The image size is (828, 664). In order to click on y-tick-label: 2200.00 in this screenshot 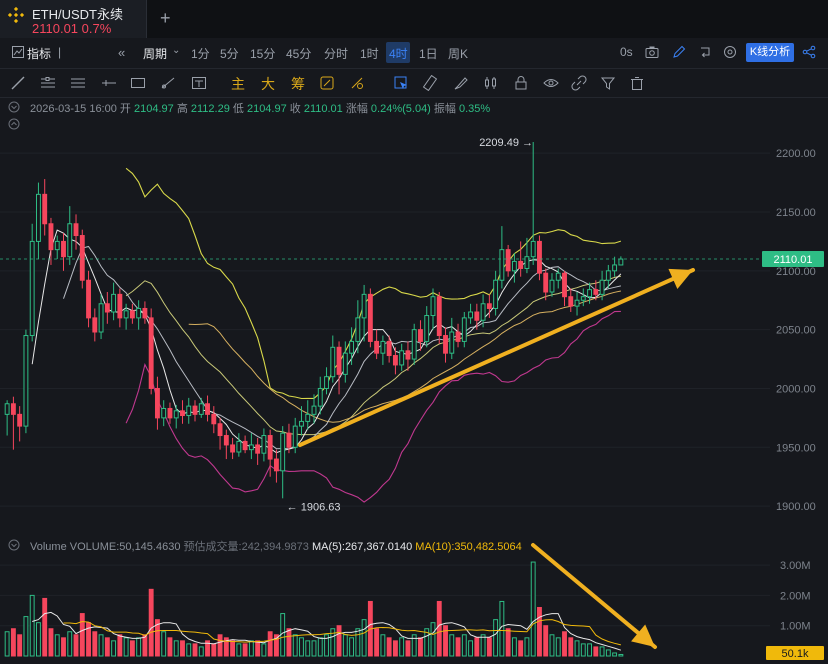, I will do `click(796, 154)`.